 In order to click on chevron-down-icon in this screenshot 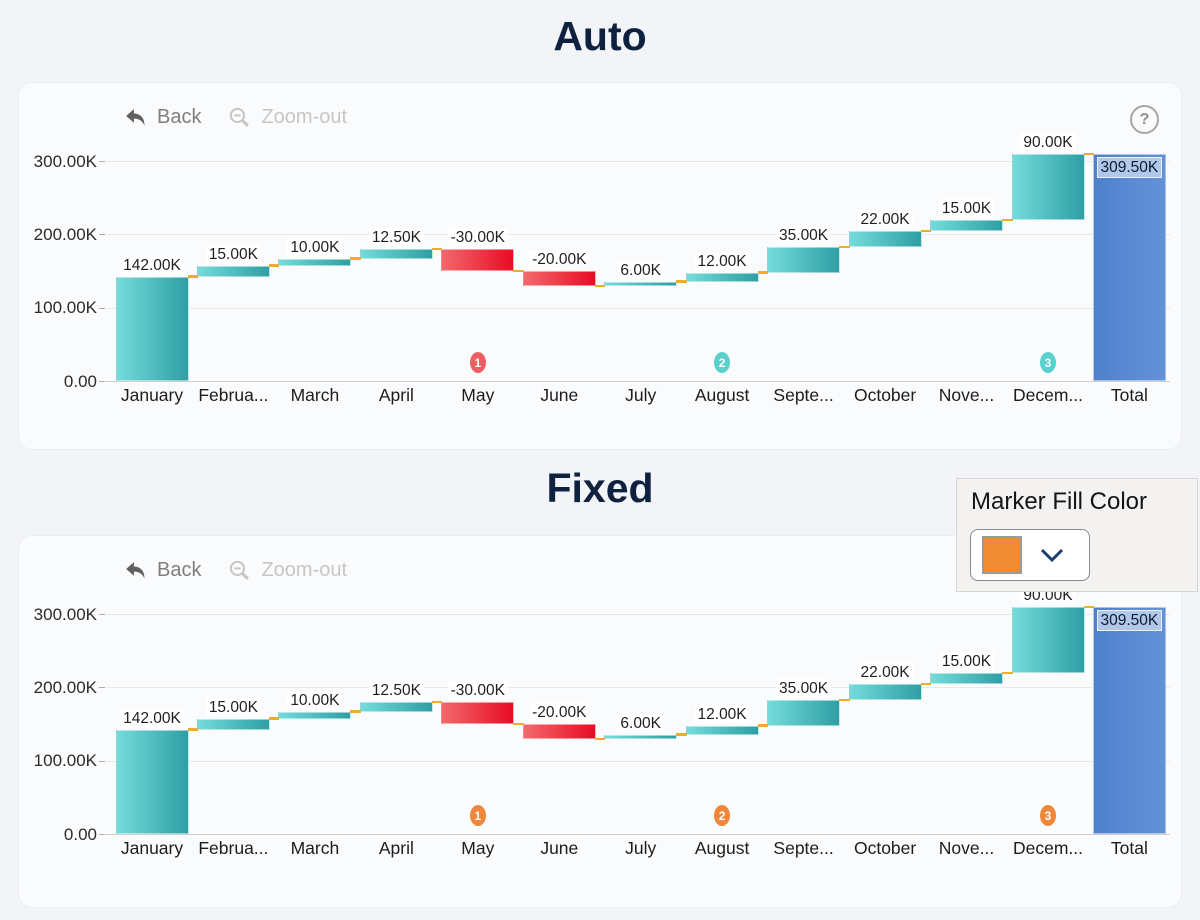, I will do `click(1052, 555)`.